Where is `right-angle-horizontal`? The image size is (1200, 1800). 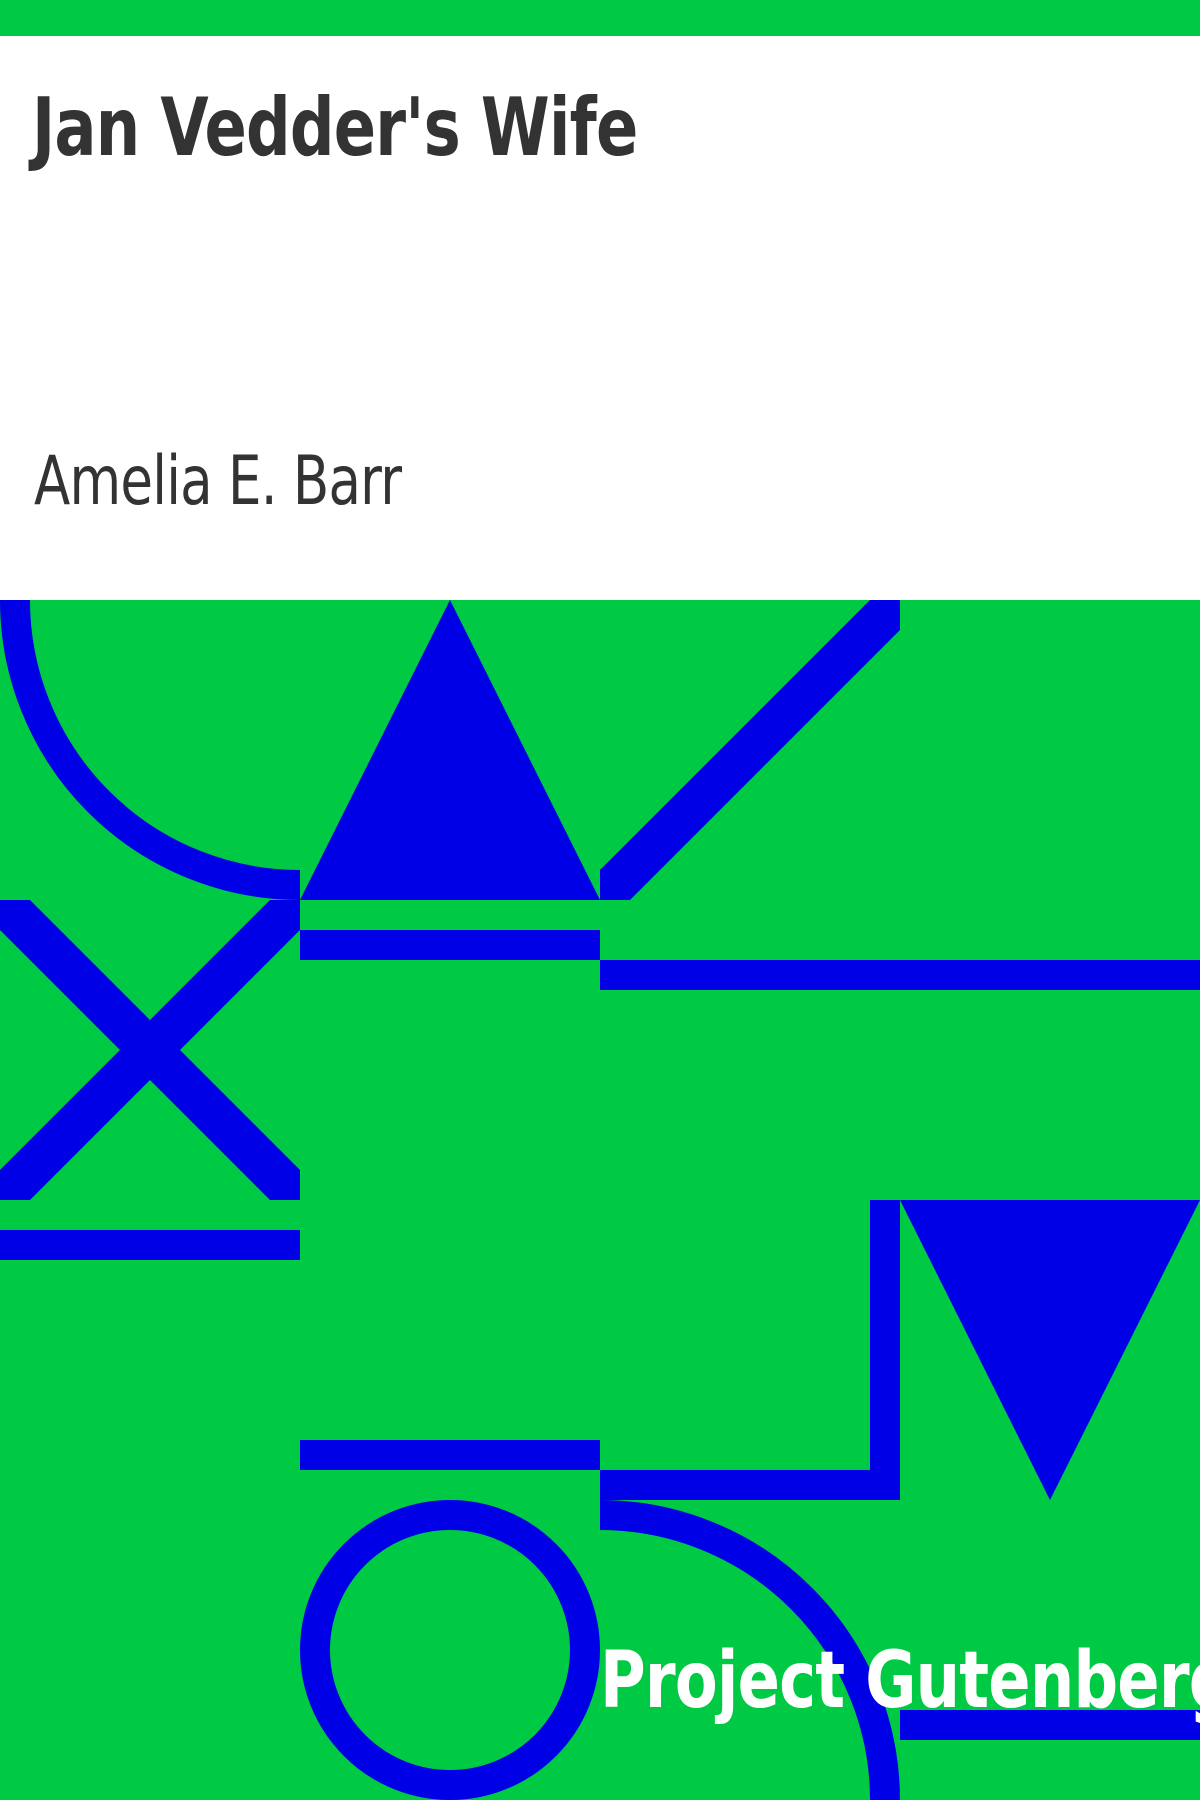 right-angle-horizontal is located at coordinates (750, 1485).